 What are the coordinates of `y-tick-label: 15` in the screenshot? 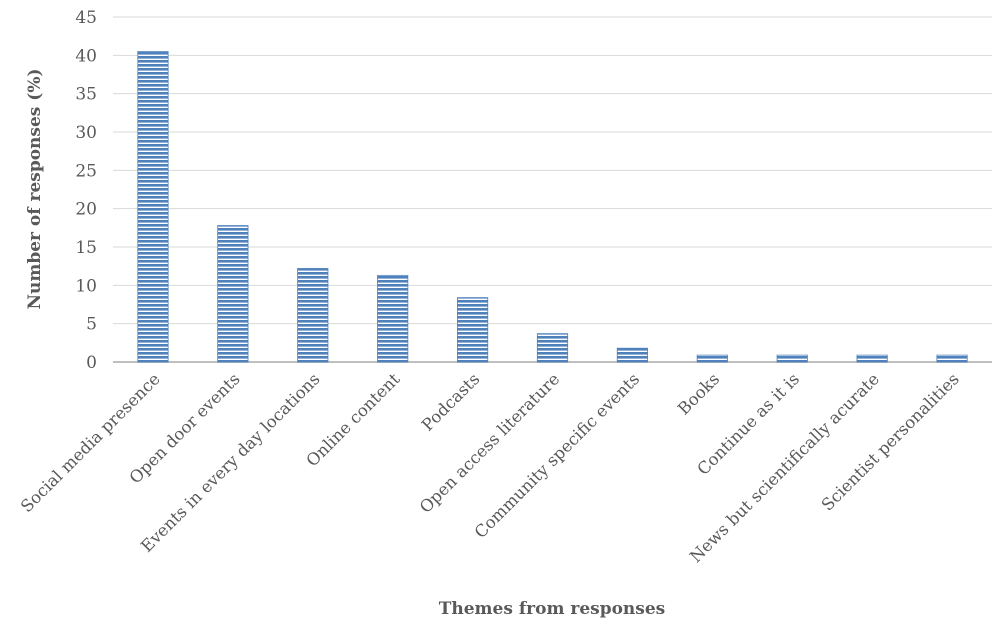 It's located at (86, 248).